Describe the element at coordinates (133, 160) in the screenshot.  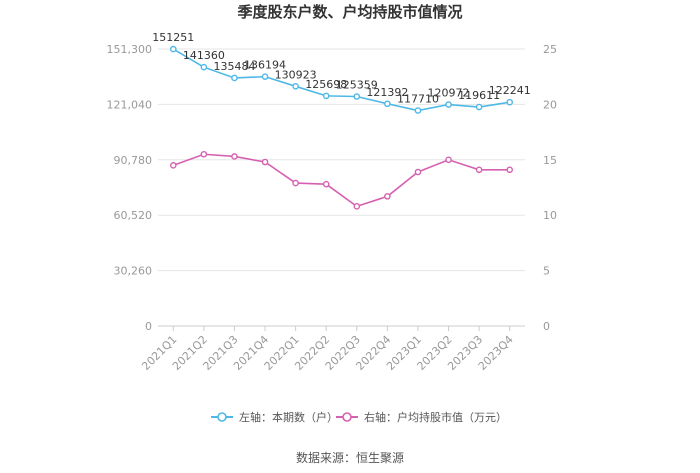
I see `left-axis-tick-label: 90,780` at that location.